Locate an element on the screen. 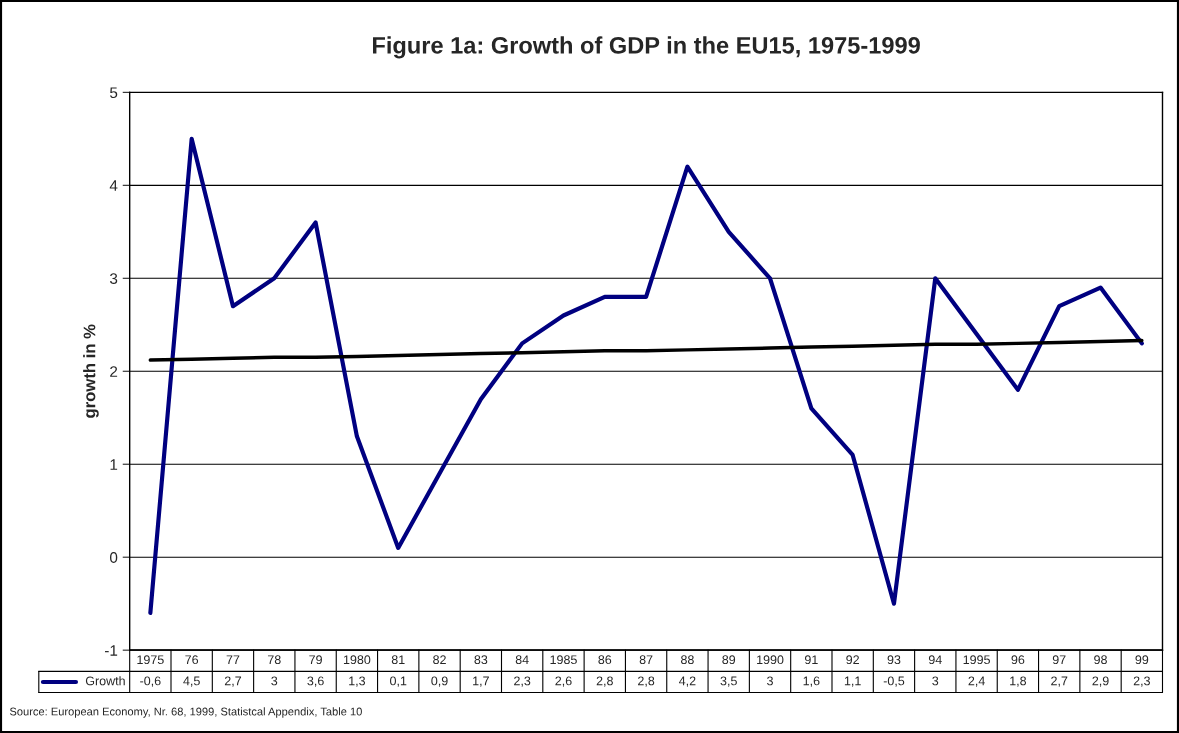 The height and width of the screenshot is (733, 1179). x-tick-label: 76 is located at coordinates (192, 660).